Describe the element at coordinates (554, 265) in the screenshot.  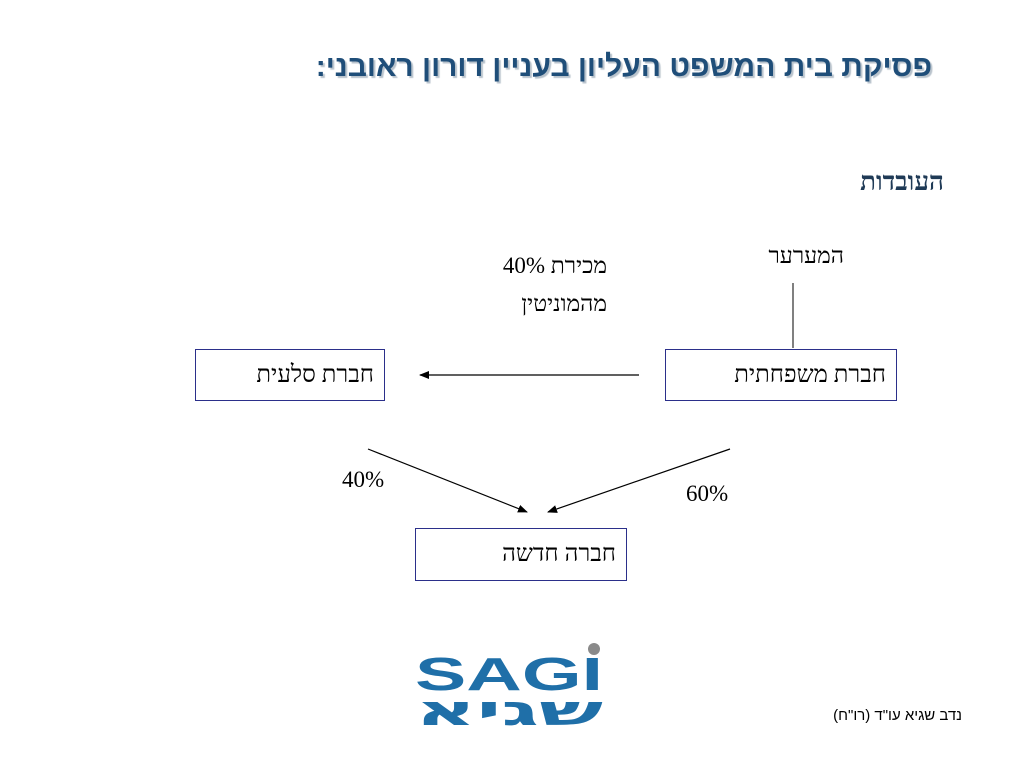
I see `sale-label-line1: מכירת 40%` at that location.